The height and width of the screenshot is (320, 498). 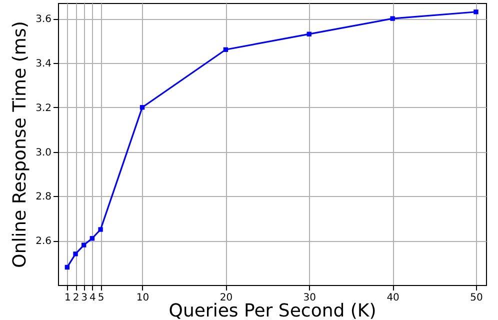 I want to click on x-tick-label: 20, so click(x=226, y=298).